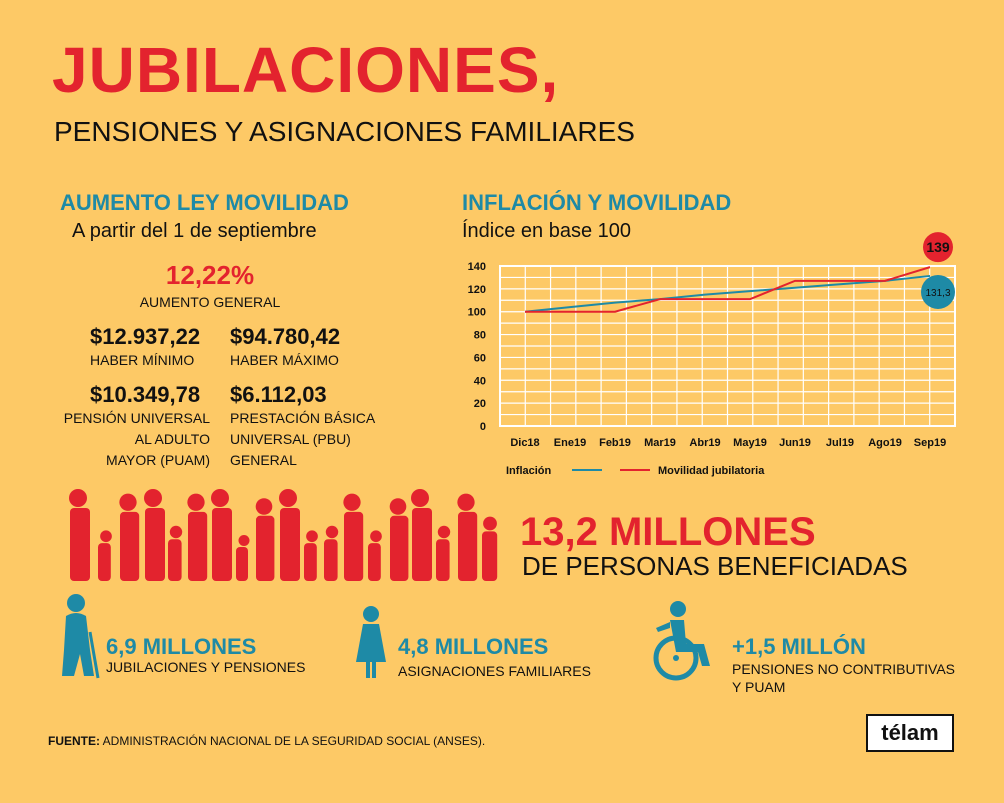  Describe the element at coordinates (615, 443) in the screenshot. I see `x-tick-label: Feb19` at that location.